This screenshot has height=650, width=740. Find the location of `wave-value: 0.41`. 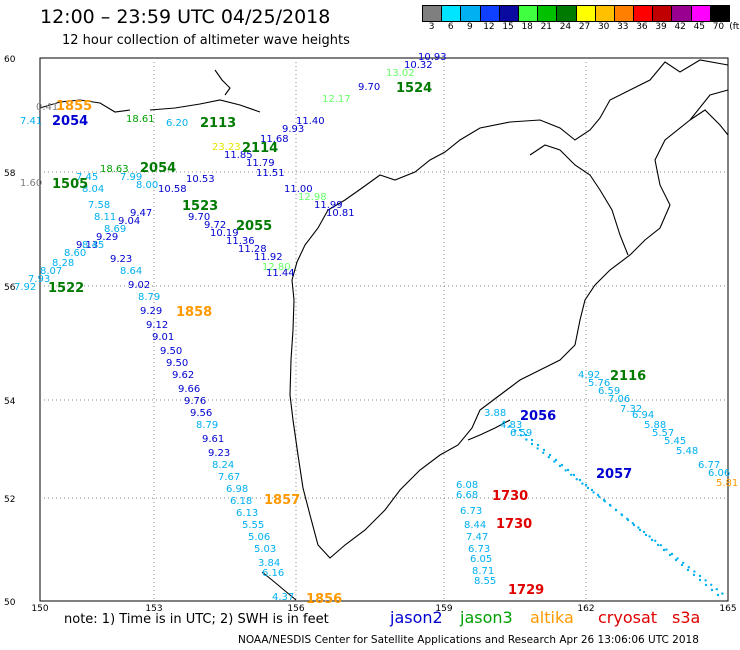

wave-value: 0.41 is located at coordinates (47, 107).